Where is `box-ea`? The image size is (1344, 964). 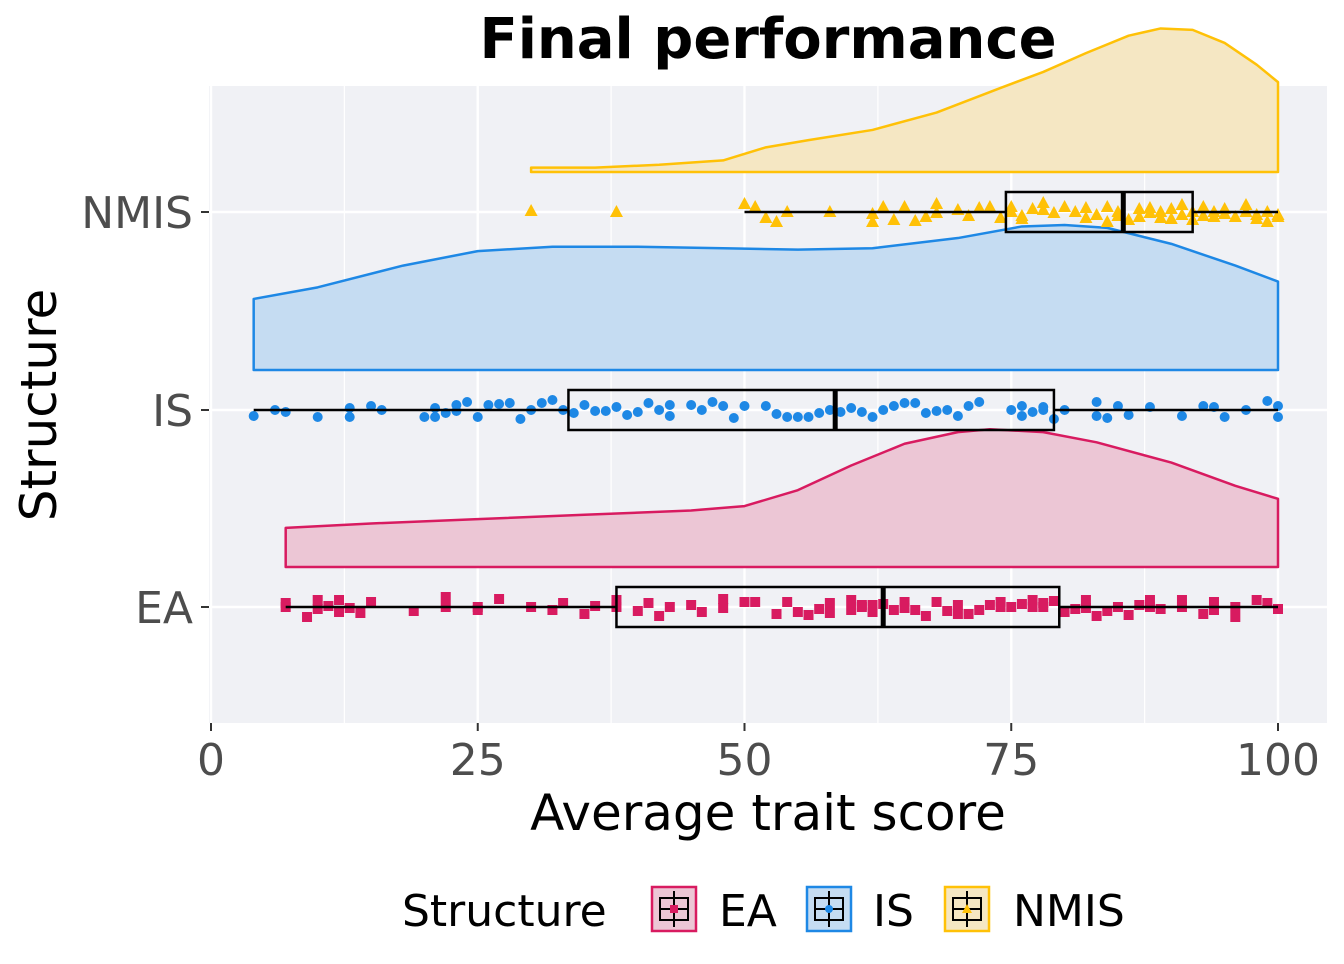 box-ea is located at coordinates (838, 607).